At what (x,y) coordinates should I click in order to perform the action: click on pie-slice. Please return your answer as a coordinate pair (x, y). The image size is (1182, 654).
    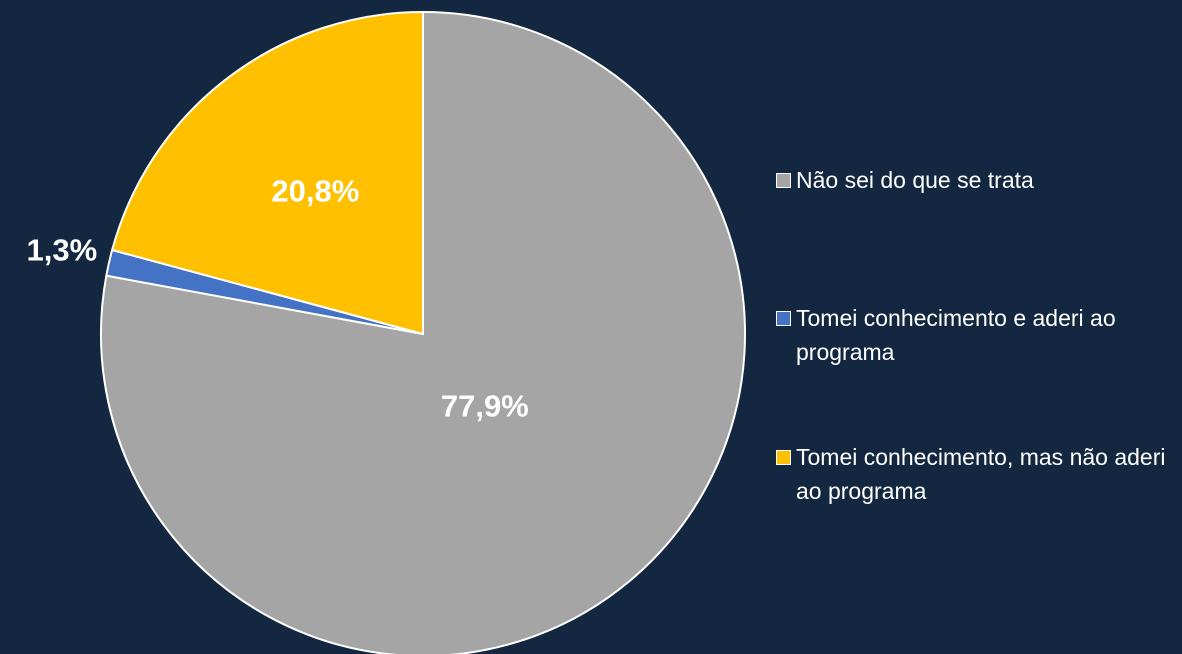
    Looking at the image, I should click on (267, 173).